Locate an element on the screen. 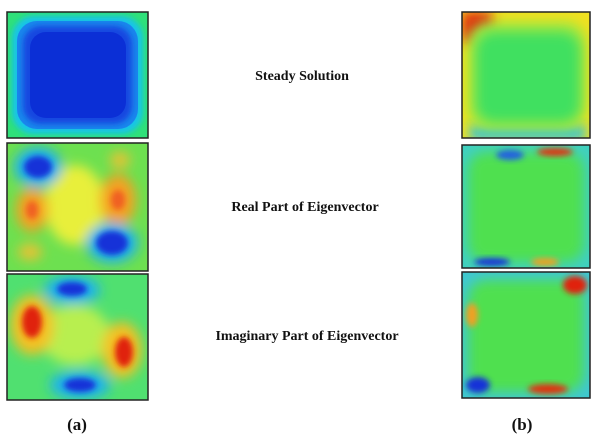 The width and height of the screenshot is (597, 444). panel-caption: (a) is located at coordinates (77, 424).